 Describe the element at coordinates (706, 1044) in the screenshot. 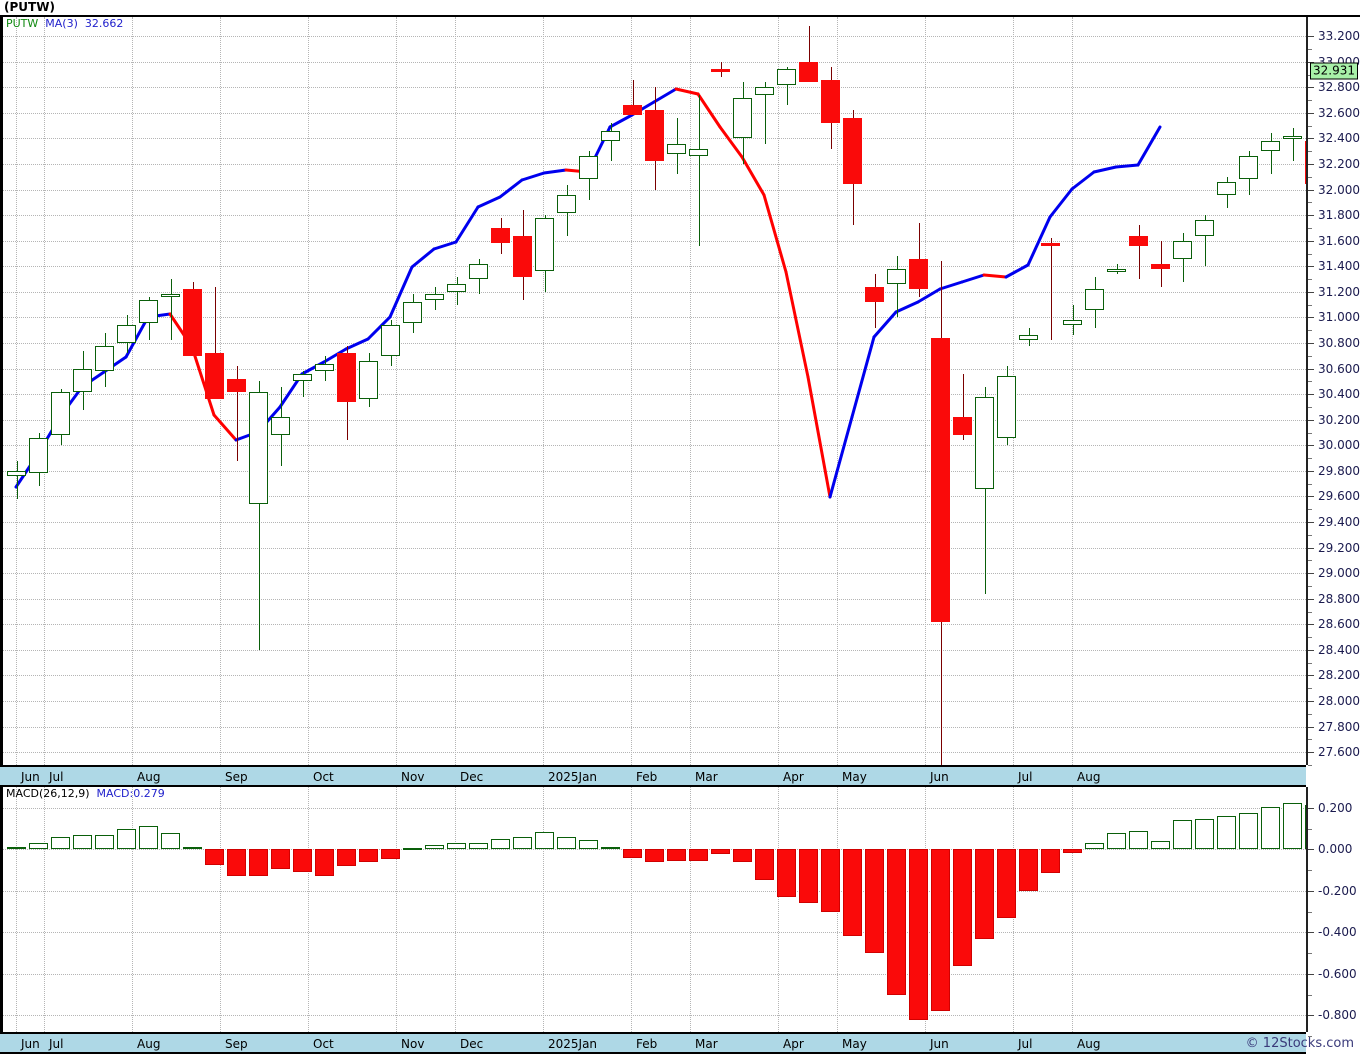

I see `date-axis-label: Mar` at that location.